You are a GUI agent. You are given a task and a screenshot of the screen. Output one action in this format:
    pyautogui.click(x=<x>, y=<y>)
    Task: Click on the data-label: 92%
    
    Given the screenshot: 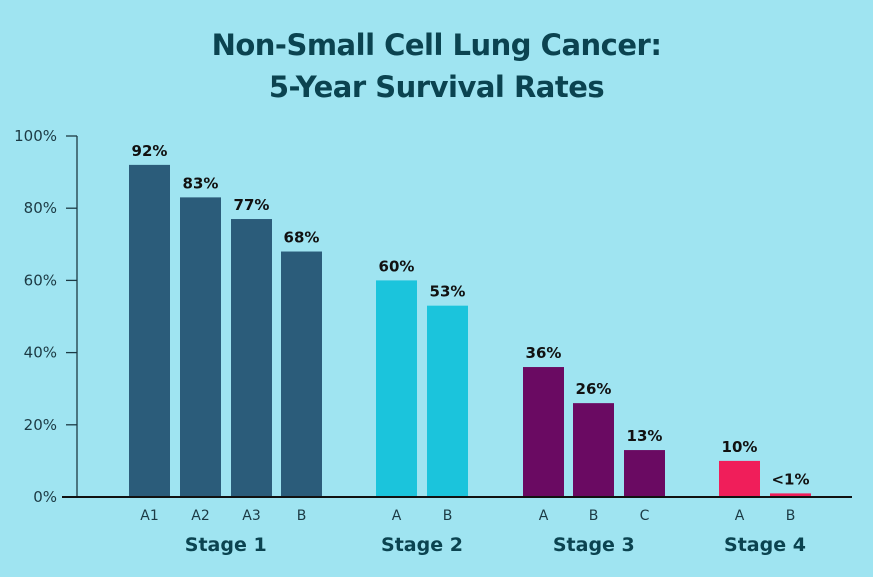 What is the action you would take?
    pyautogui.click(x=150, y=151)
    